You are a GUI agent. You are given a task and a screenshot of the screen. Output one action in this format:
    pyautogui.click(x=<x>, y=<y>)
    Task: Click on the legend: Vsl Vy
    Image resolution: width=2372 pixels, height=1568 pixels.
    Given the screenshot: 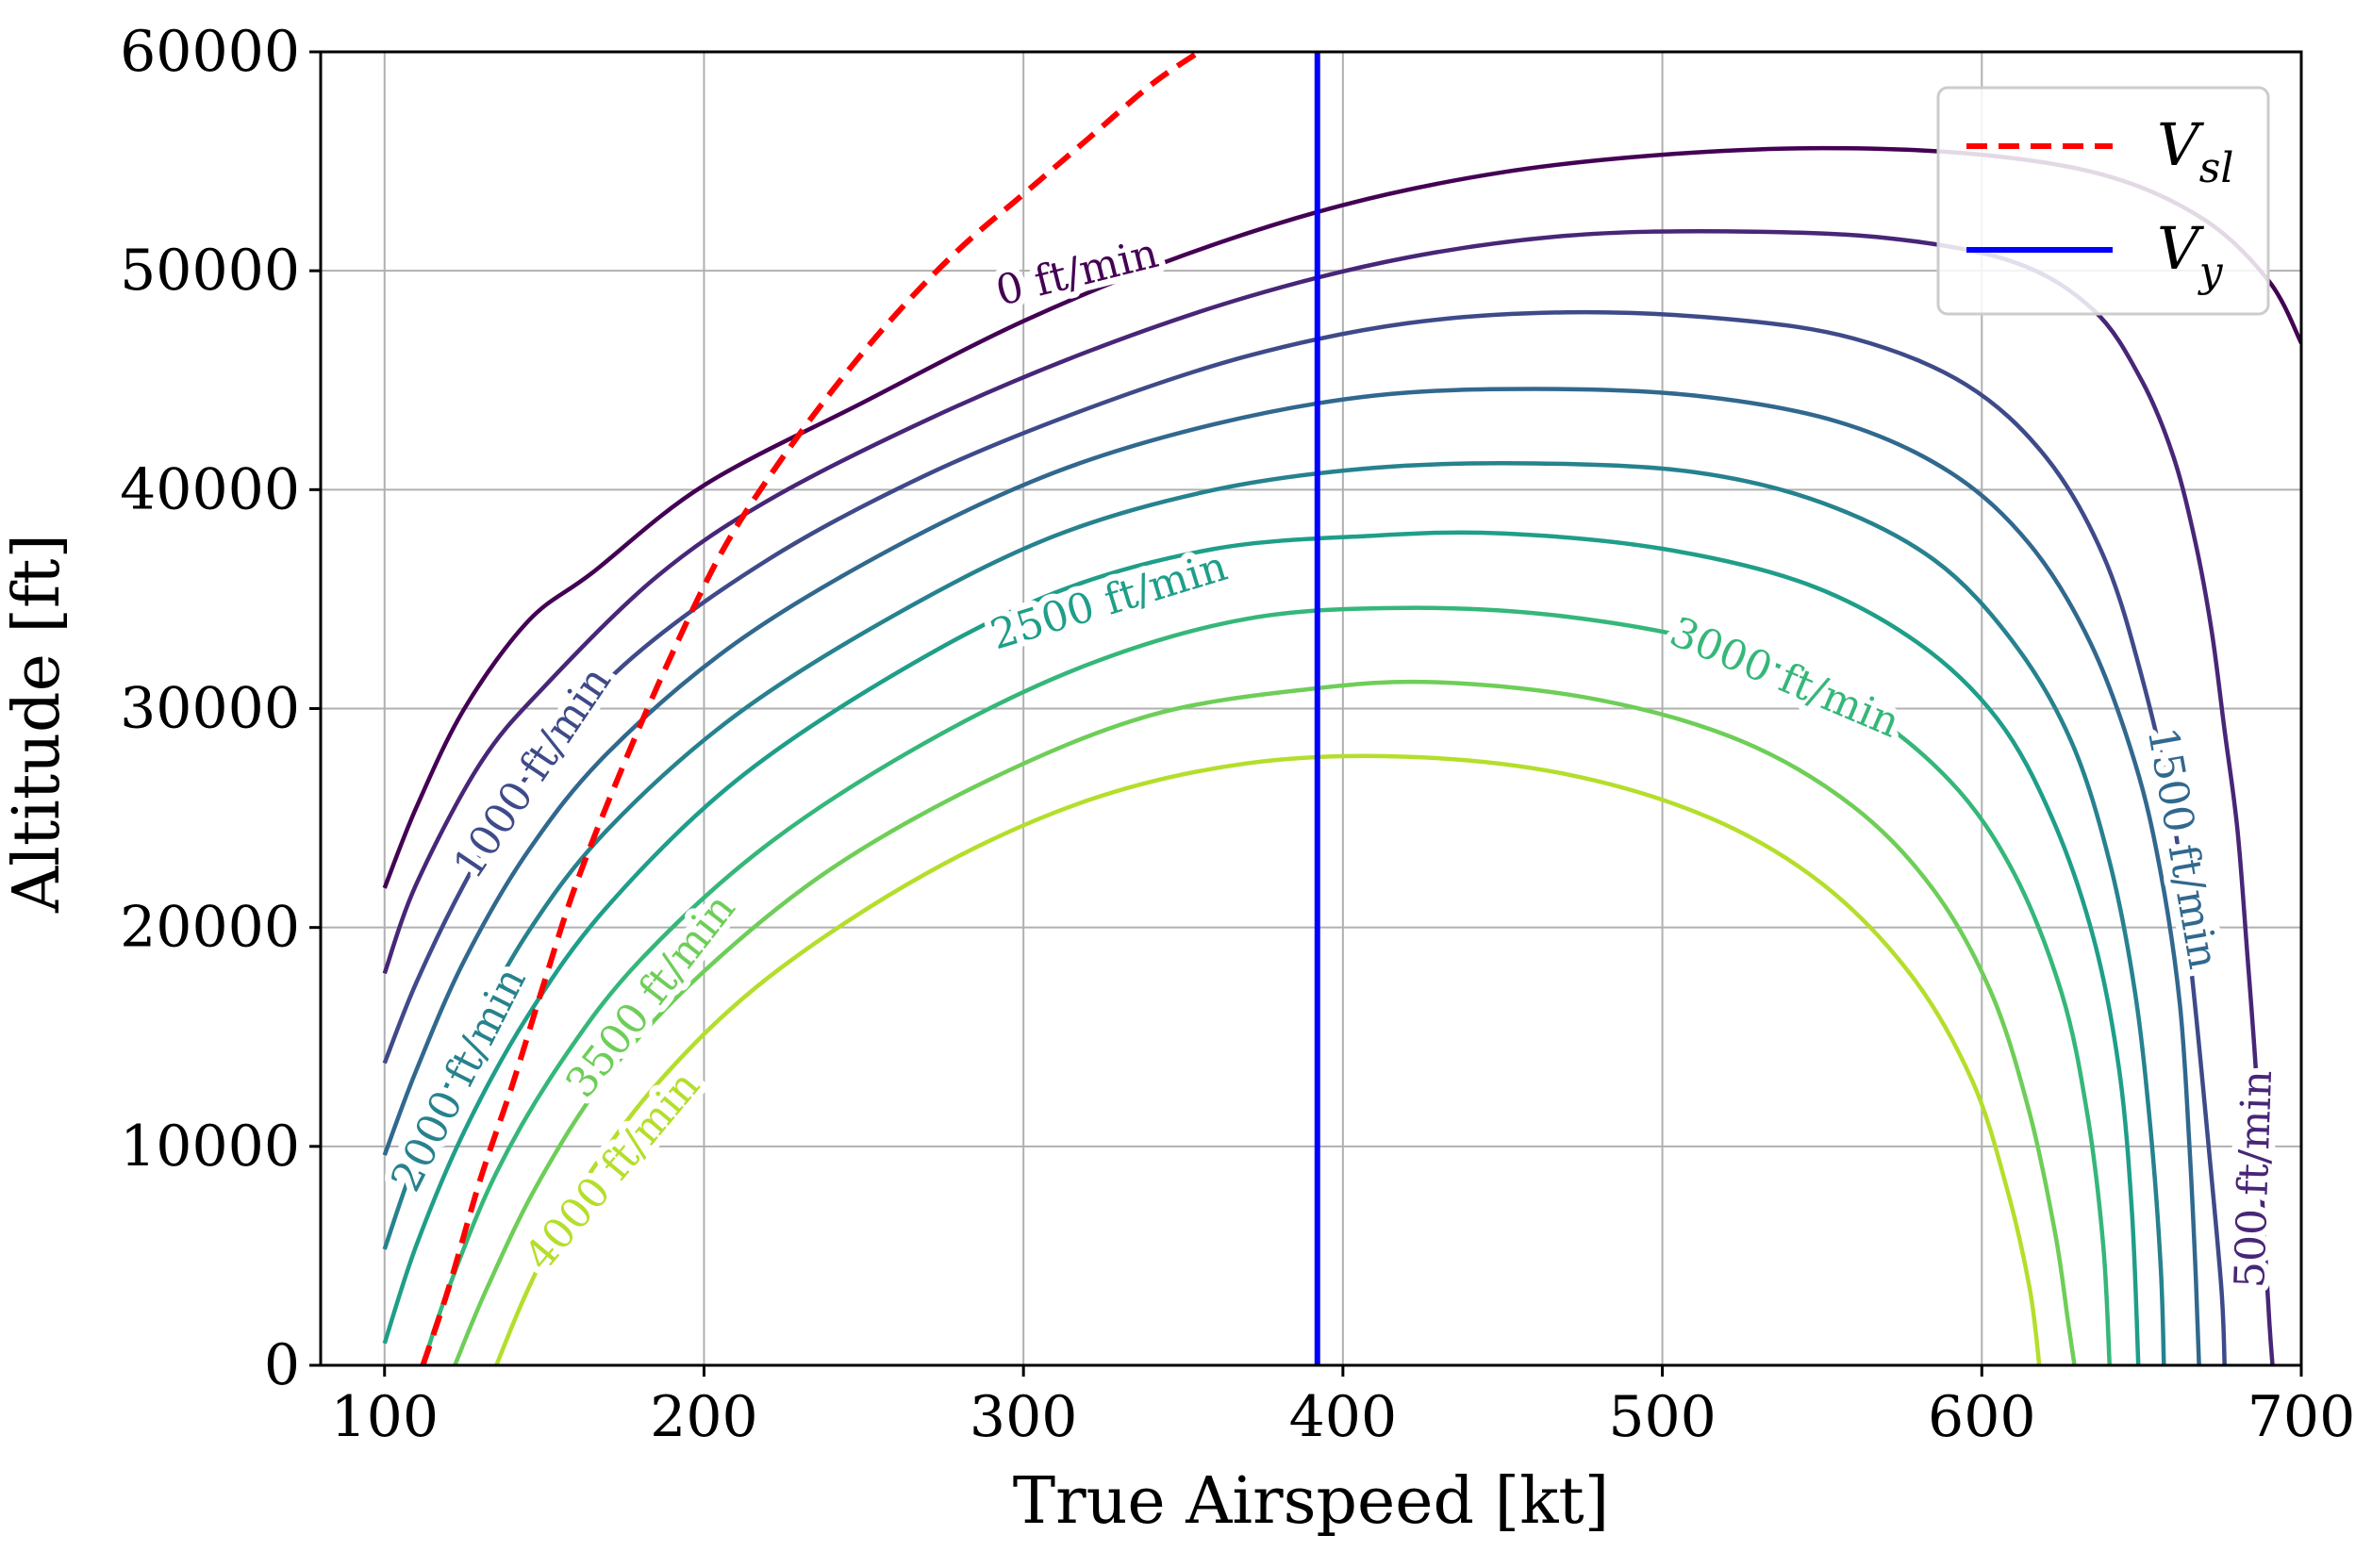 What is the action you would take?
    pyautogui.click(x=2103, y=201)
    